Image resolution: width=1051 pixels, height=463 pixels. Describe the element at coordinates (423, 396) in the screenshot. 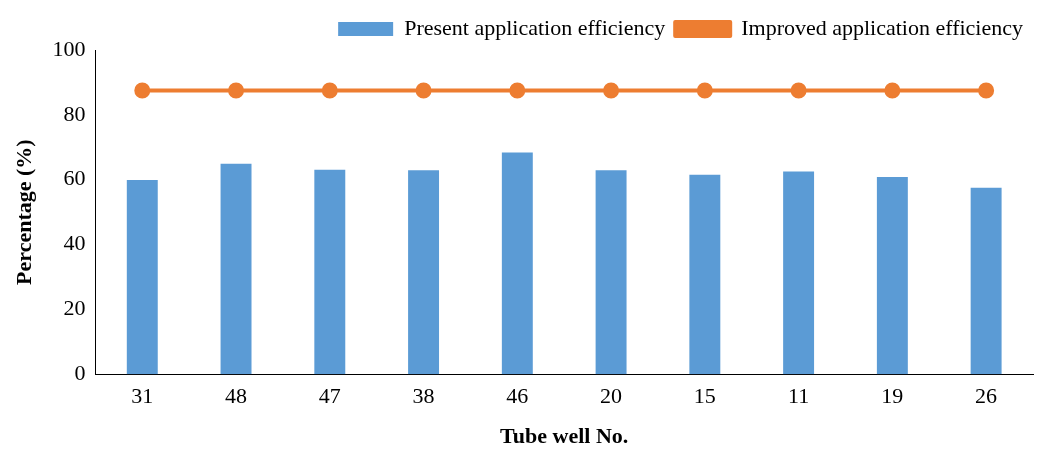

I see `x-tick-label: 38` at that location.